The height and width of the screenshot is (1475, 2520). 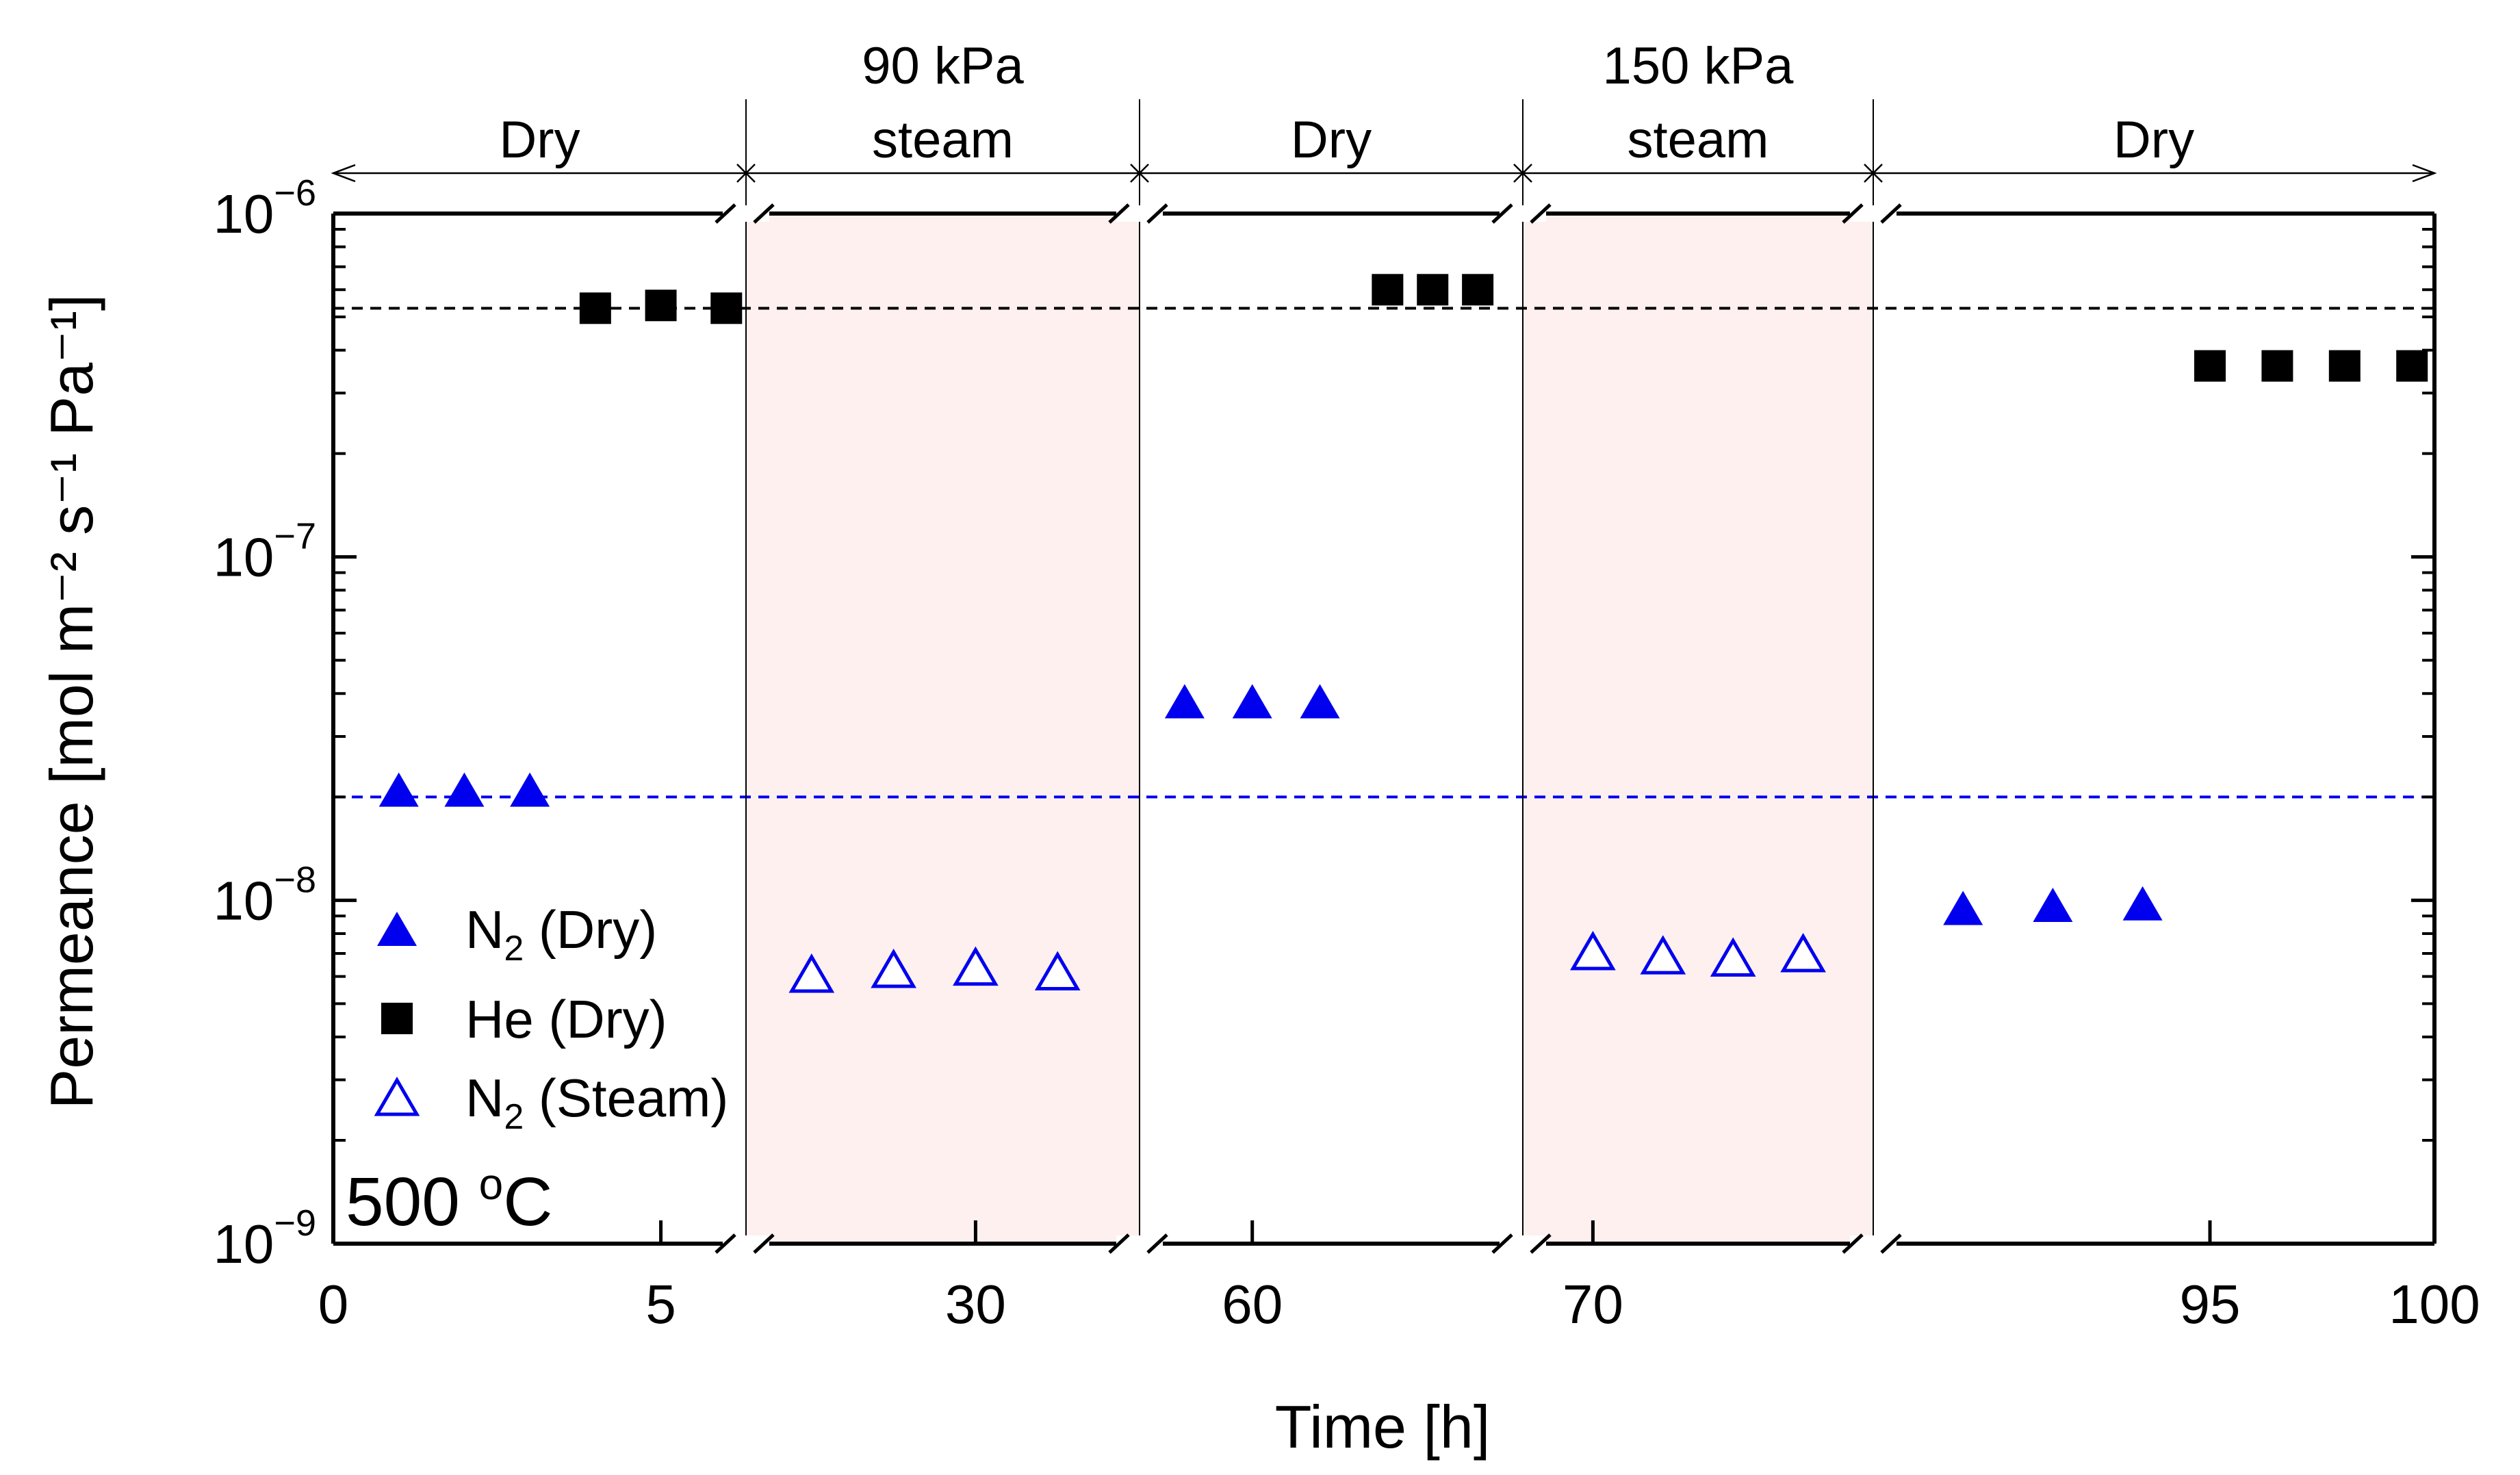 I want to click on x-tick-label: 70, so click(x=1593, y=1304).